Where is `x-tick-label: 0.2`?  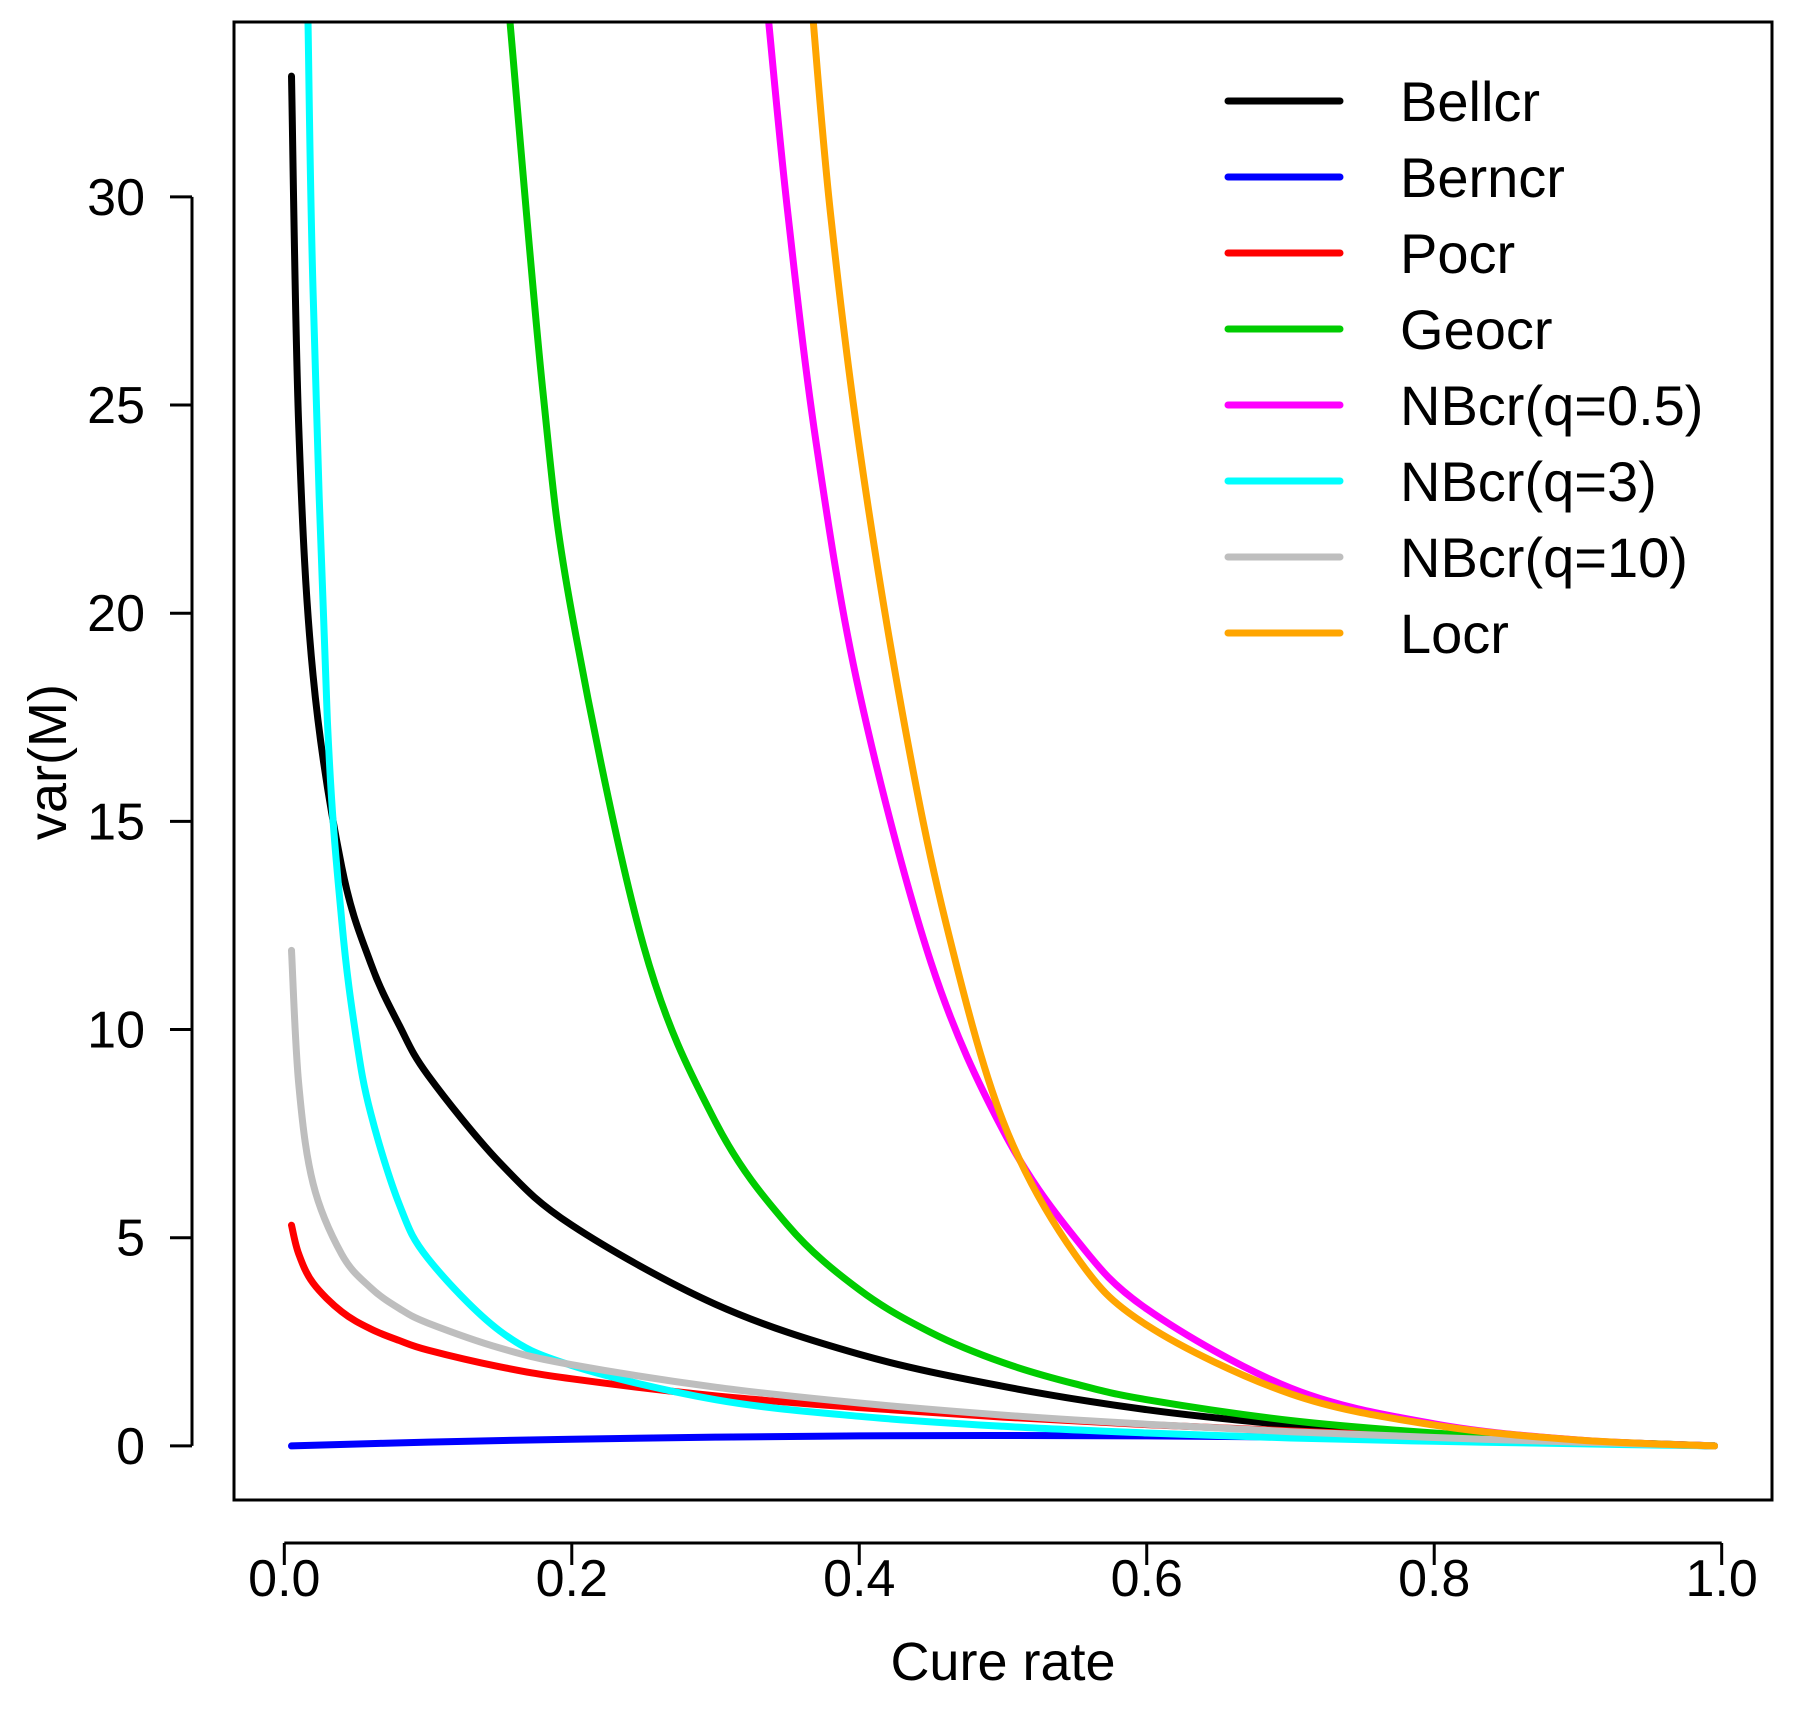
x-tick-label: 0.2 is located at coordinates (572, 1579).